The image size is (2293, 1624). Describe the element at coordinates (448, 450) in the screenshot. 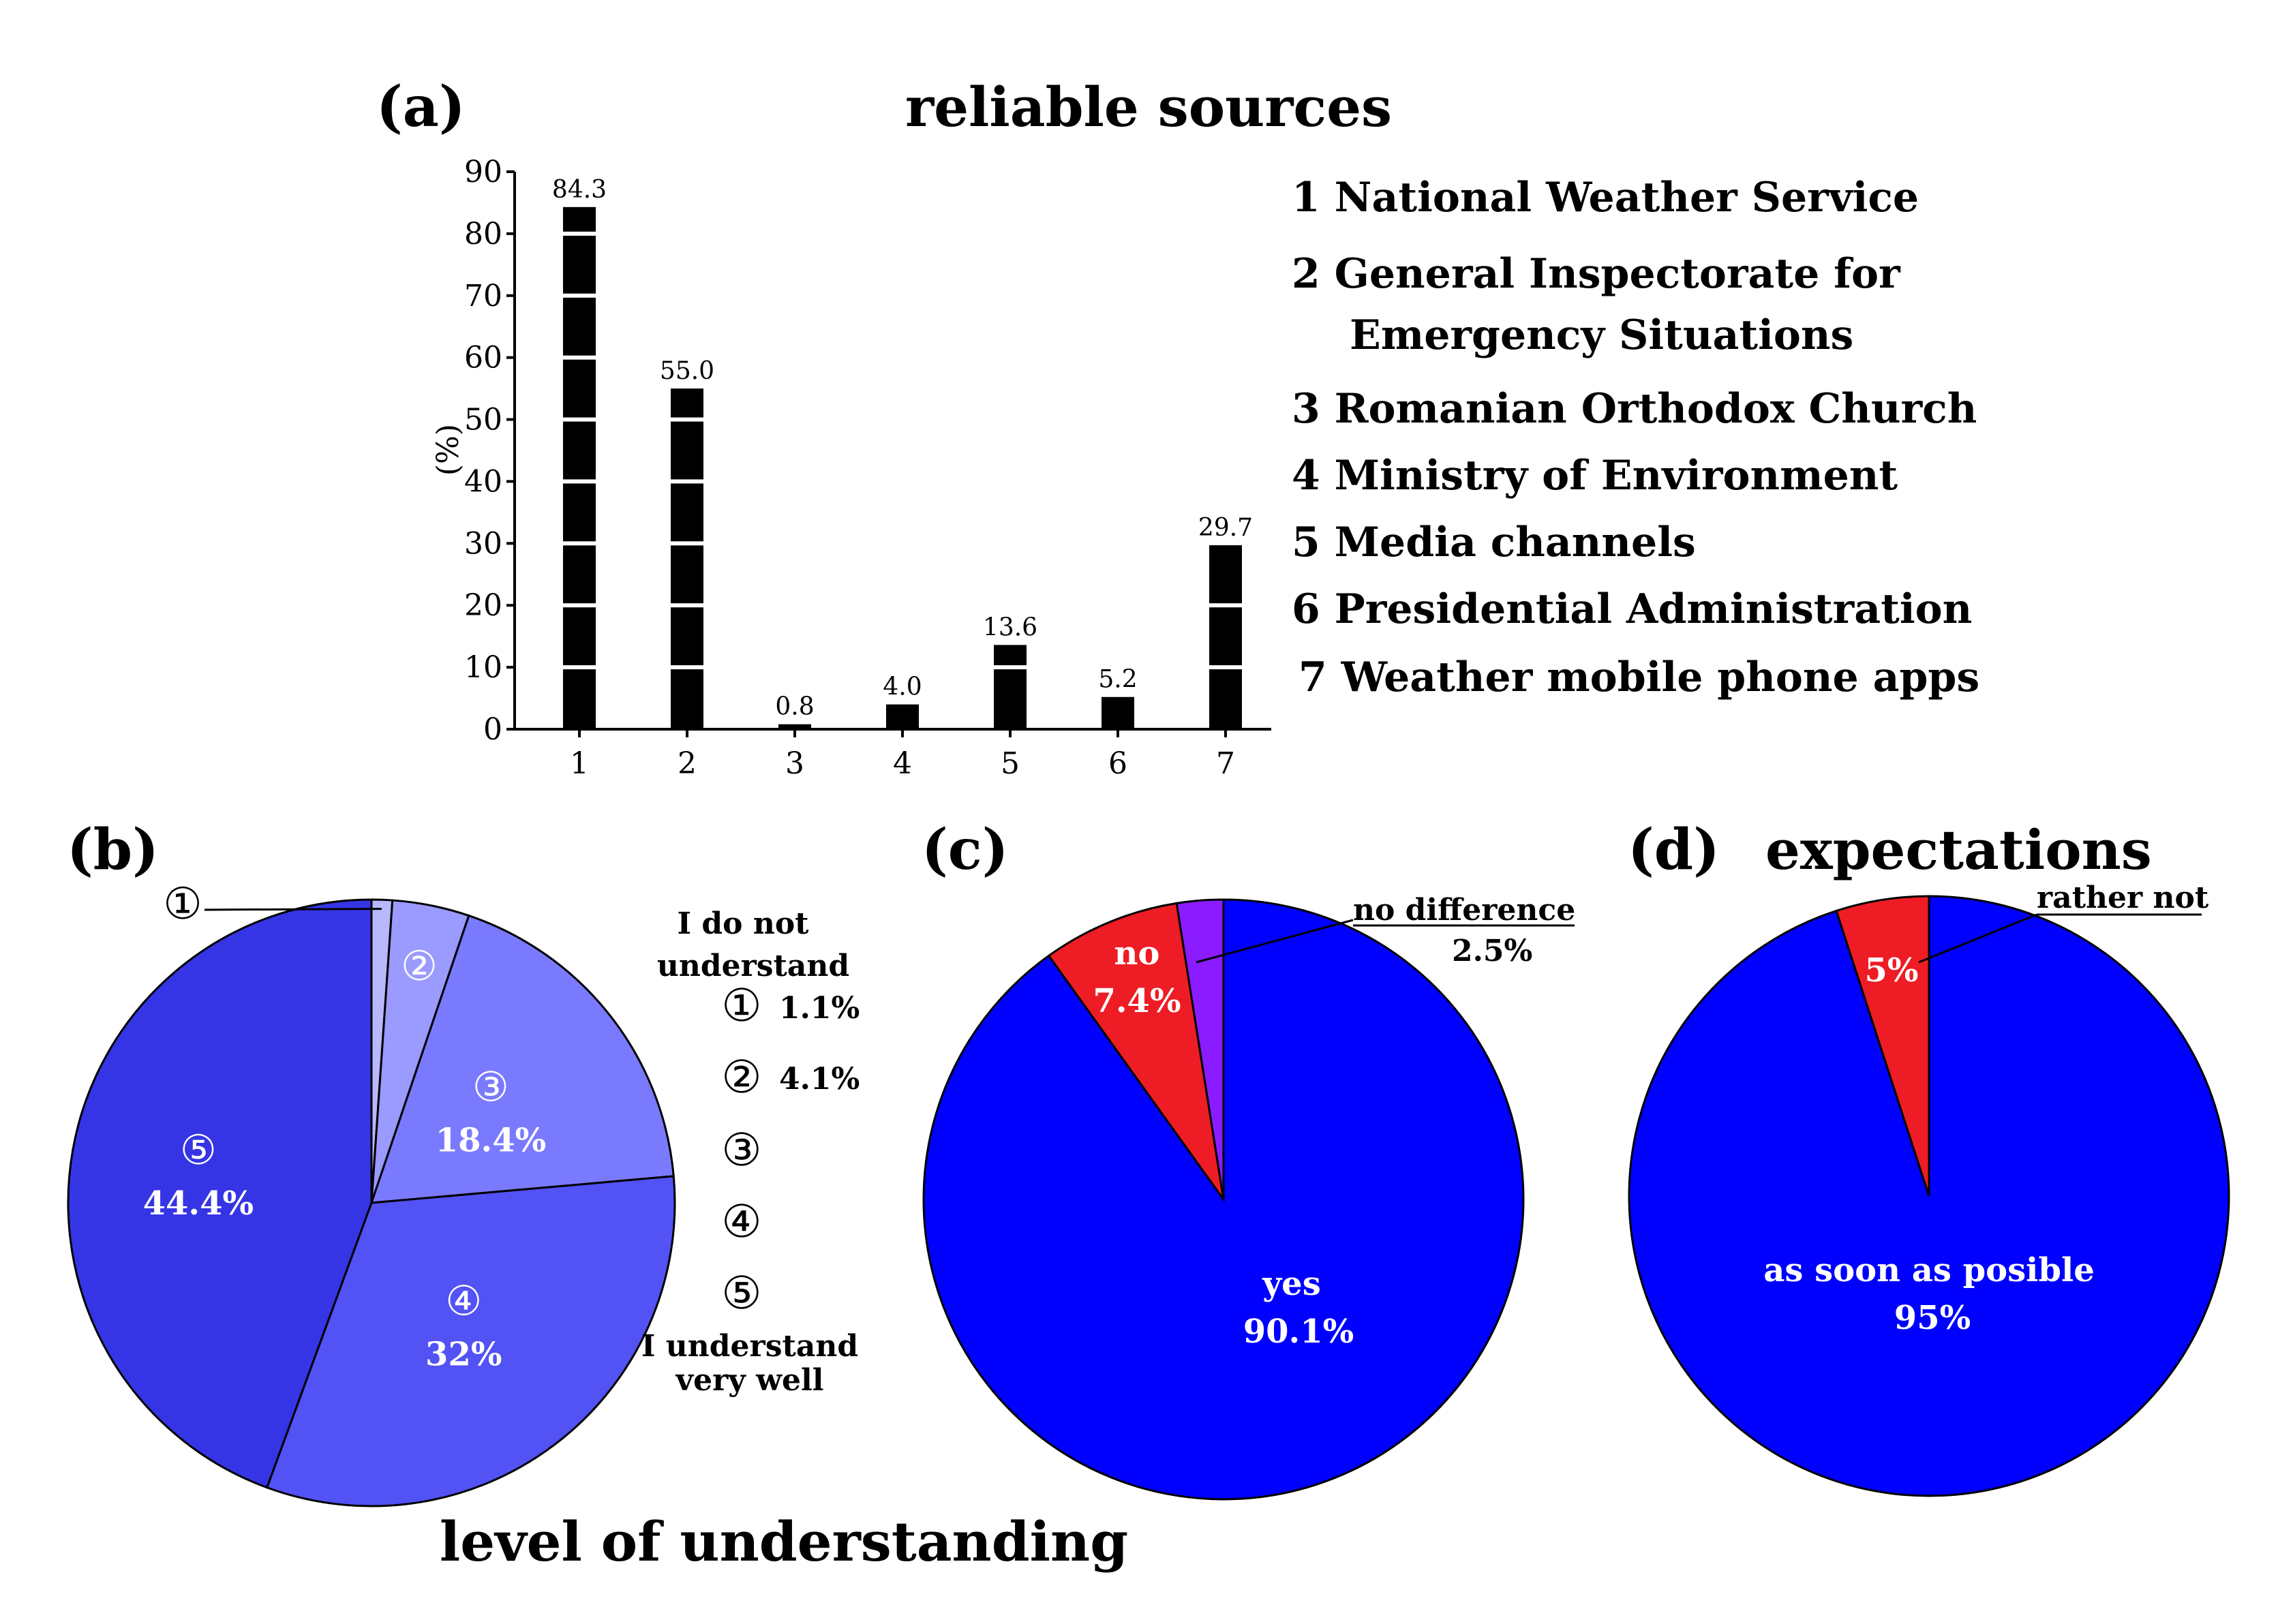

I see `y-axis-label: (%)` at that location.